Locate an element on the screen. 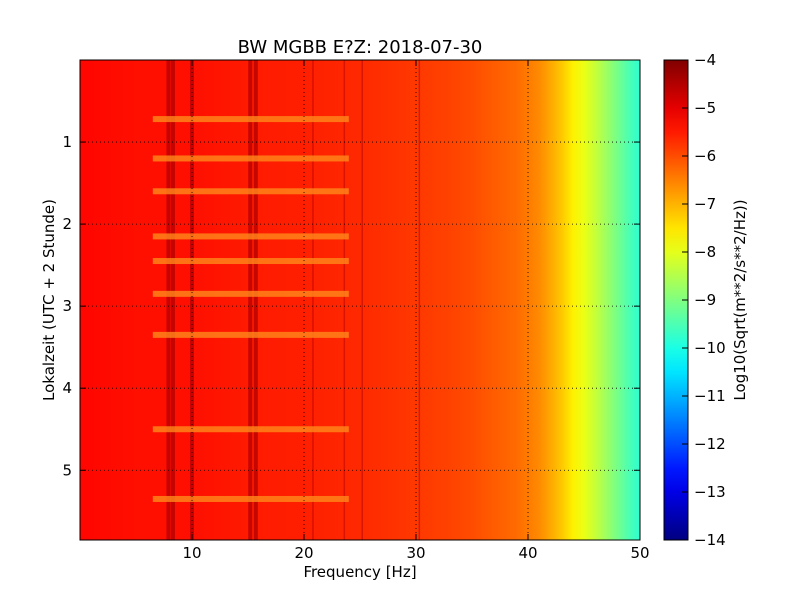 The width and height of the screenshot is (800, 600). y-axis-label: Lokalzeit (UTC + 2 Stunde) is located at coordinates (49, 300).